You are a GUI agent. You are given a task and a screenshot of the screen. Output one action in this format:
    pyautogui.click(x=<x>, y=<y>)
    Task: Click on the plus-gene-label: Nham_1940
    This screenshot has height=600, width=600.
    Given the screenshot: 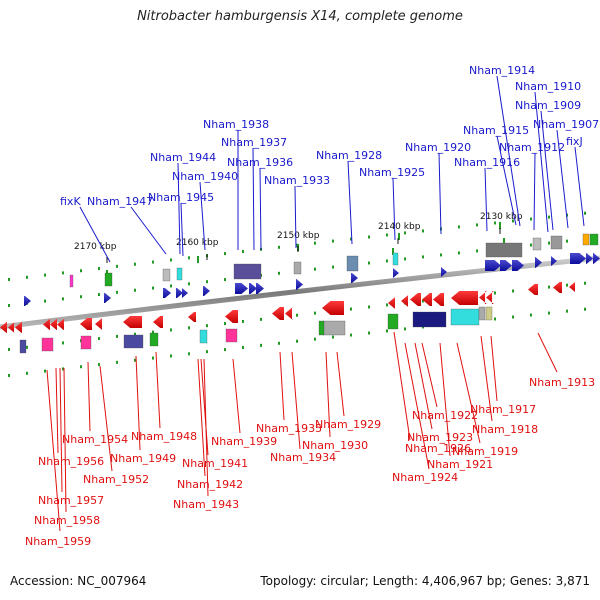 What is the action you would take?
    pyautogui.click(x=205, y=176)
    